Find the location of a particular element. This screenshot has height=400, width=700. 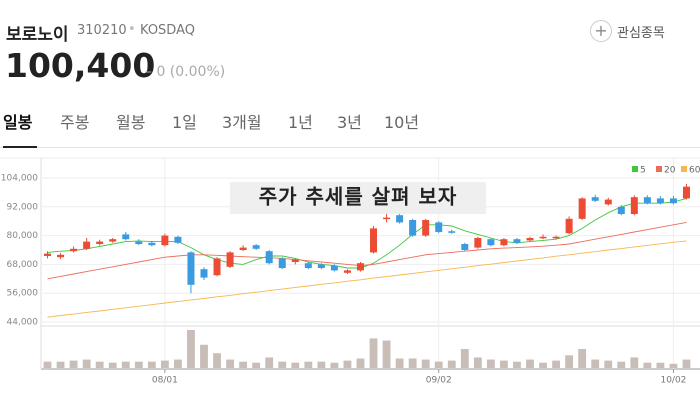

annotation: 주가 추세를 살펴 보자 is located at coordinates (358, 197).